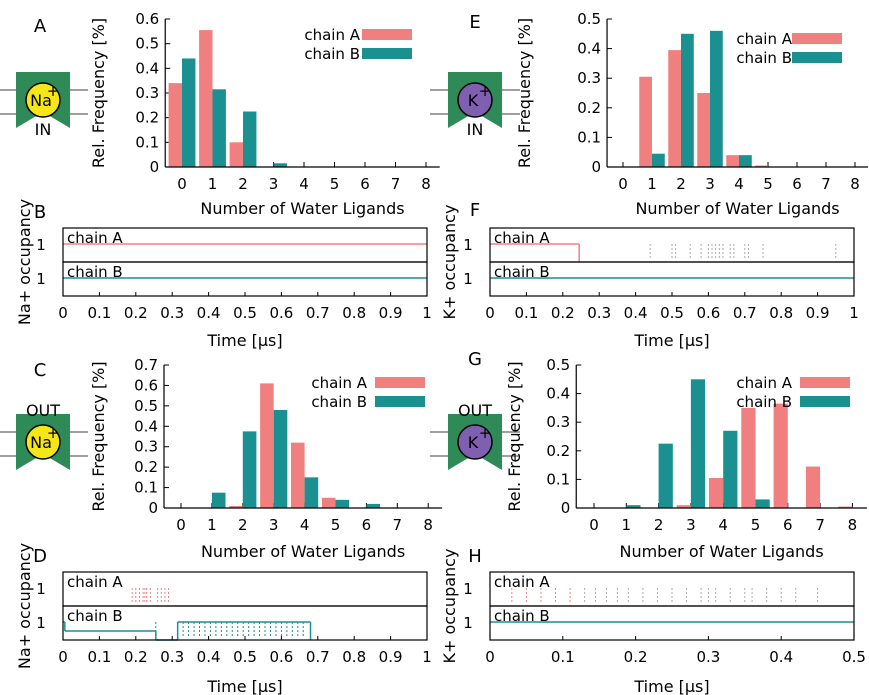 The width and height of the screenshot is (869, 695). I want to click on x-axis-label: Time [μs], so click(244, 340).